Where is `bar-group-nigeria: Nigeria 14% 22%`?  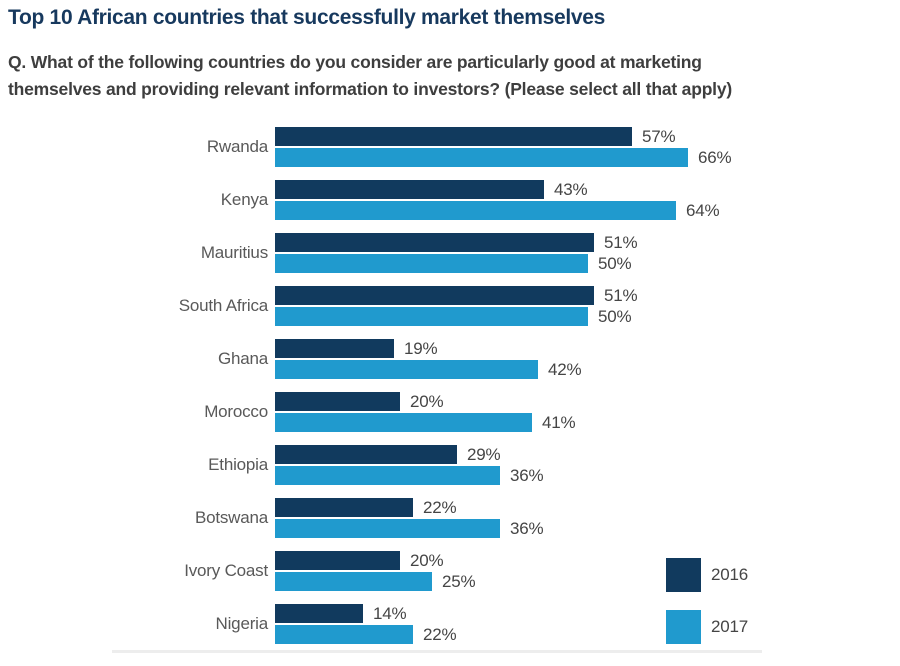 bar-group-nigeria: Nigeria 14% 22% is located at coordinates (450, 624).